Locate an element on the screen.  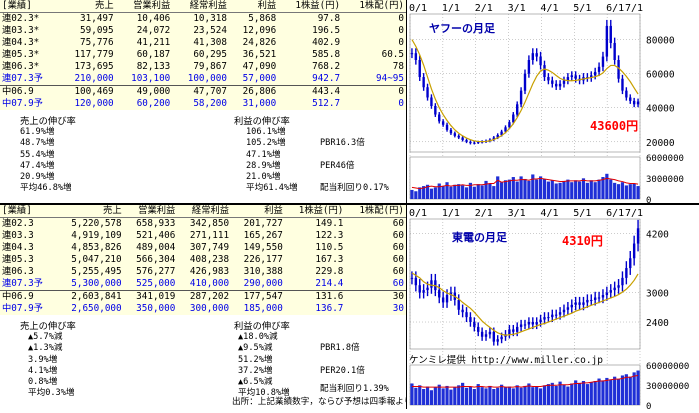
table-cell: 942.7 is located at coordinates (326, 78).